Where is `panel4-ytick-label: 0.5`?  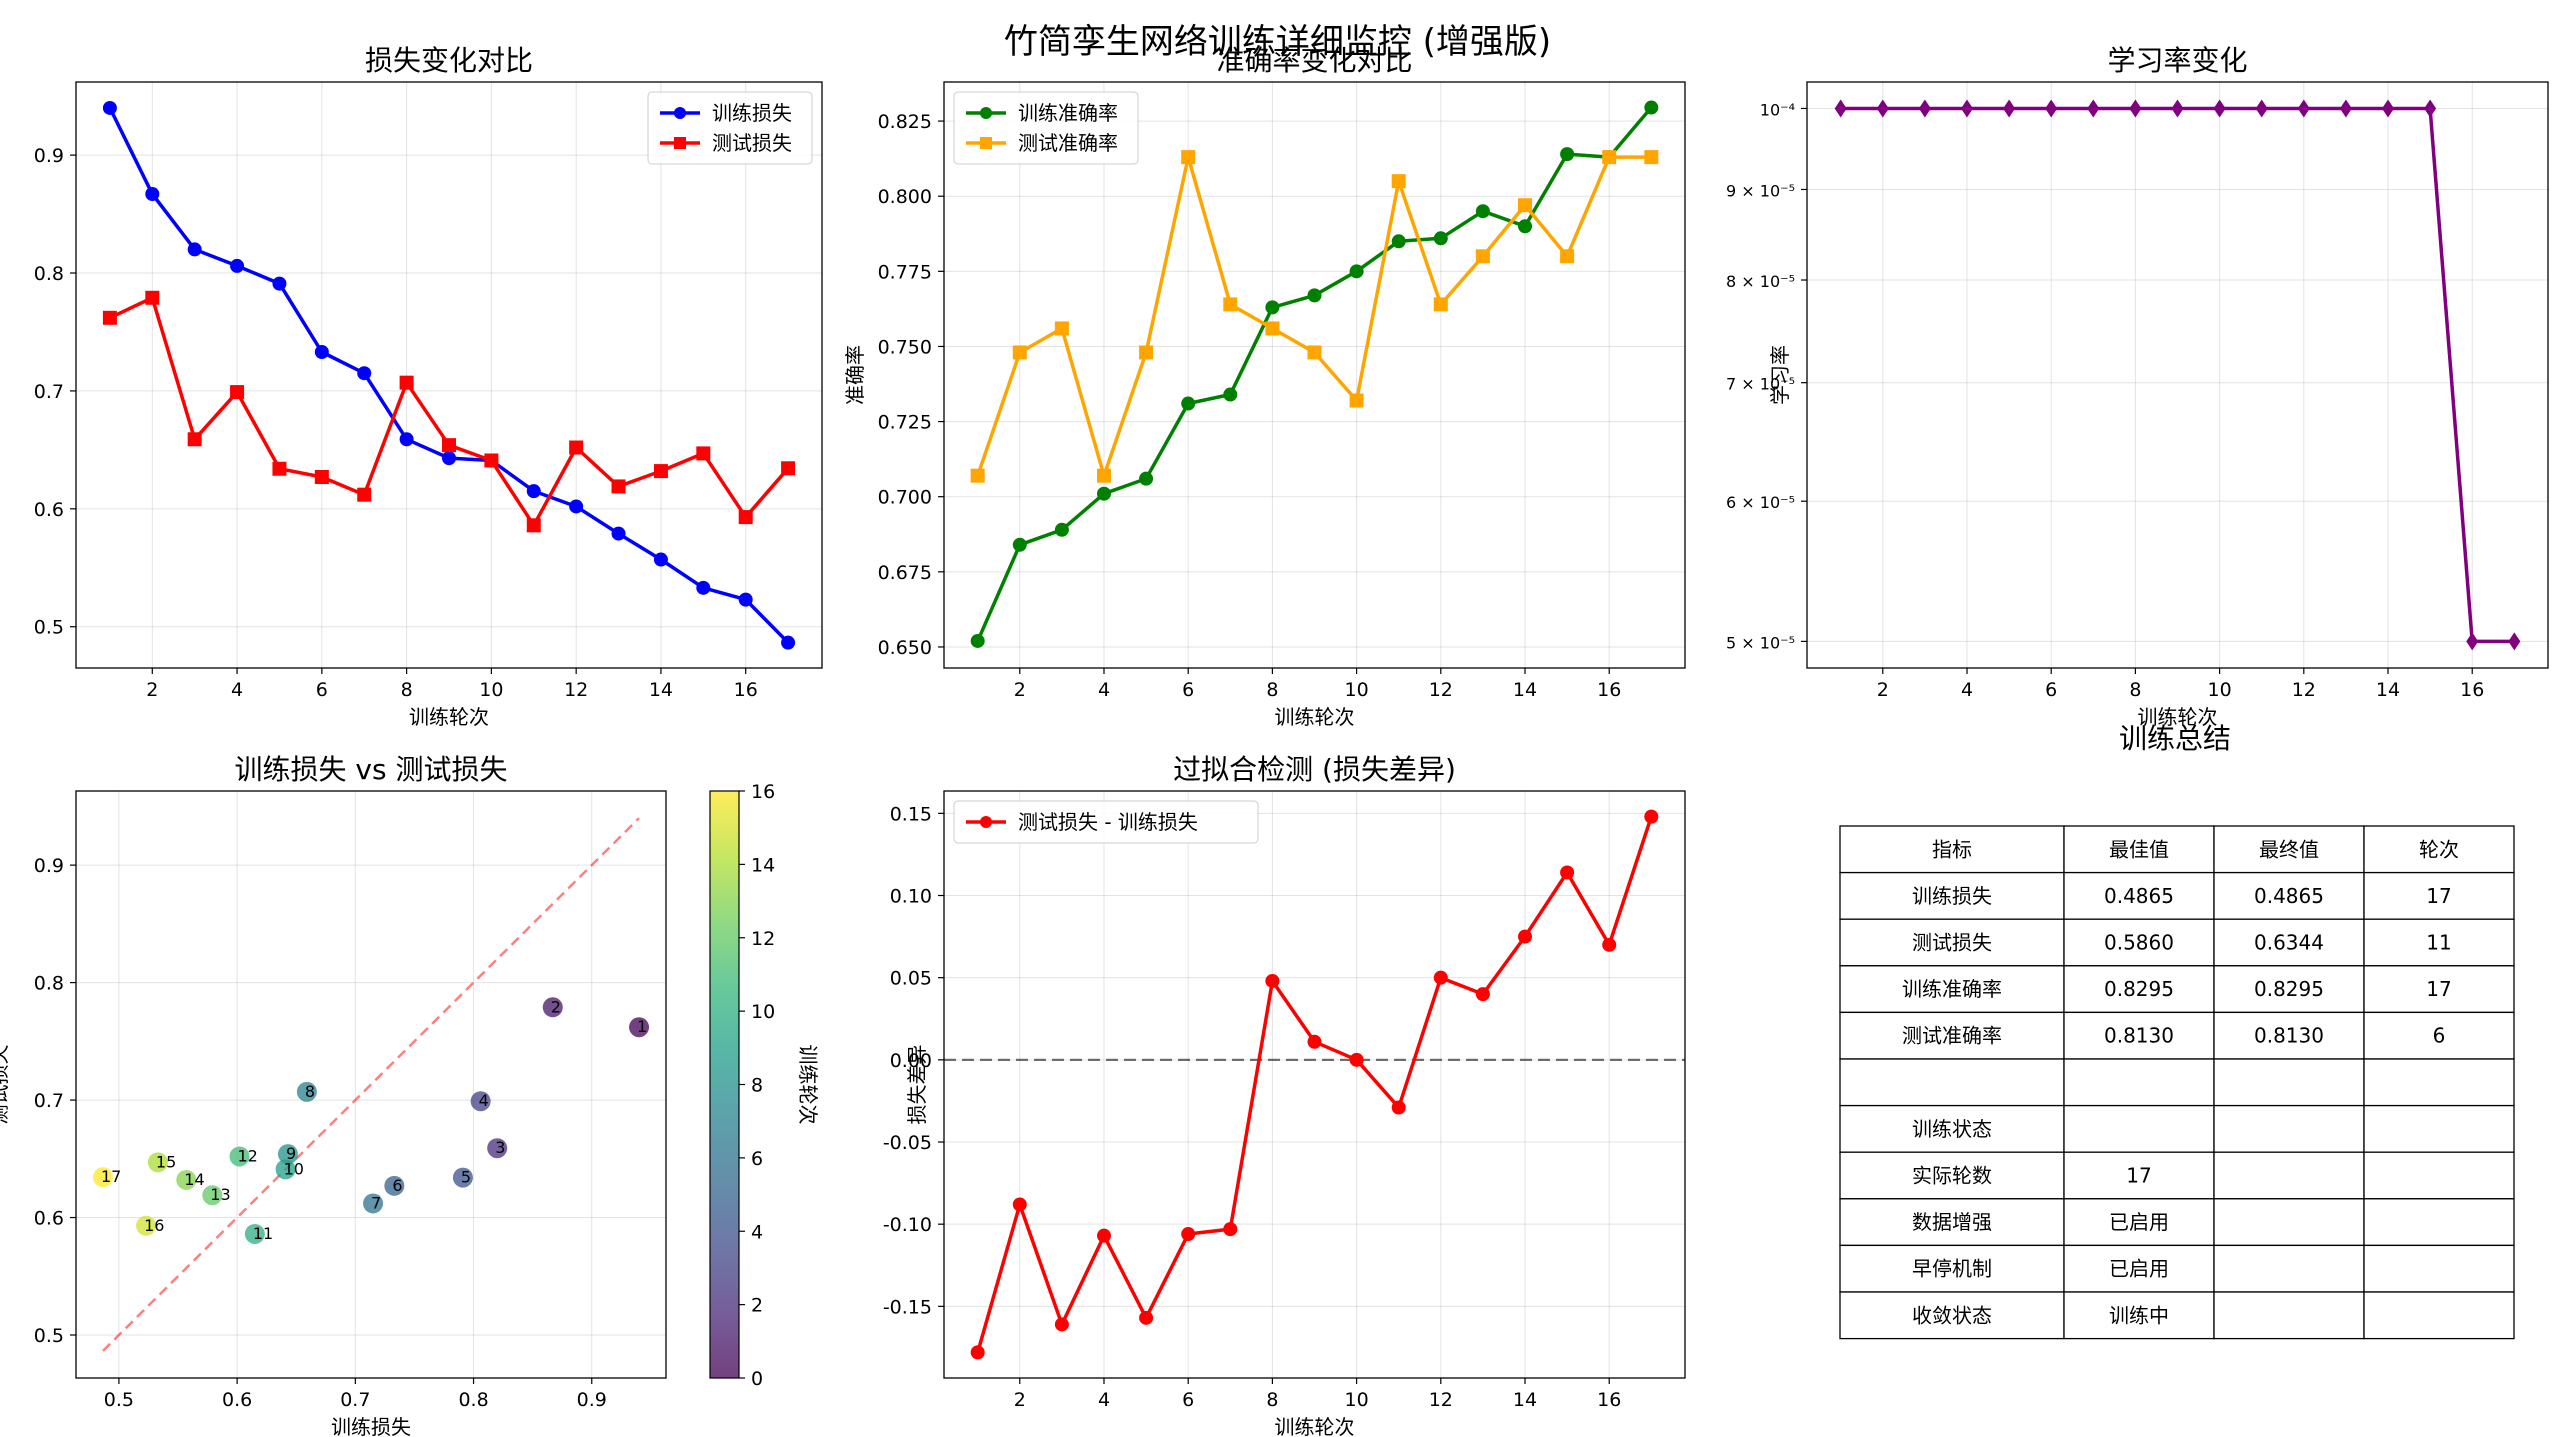 panel4-ytick-label: 0.5 is located at coordinates (49, 1336).